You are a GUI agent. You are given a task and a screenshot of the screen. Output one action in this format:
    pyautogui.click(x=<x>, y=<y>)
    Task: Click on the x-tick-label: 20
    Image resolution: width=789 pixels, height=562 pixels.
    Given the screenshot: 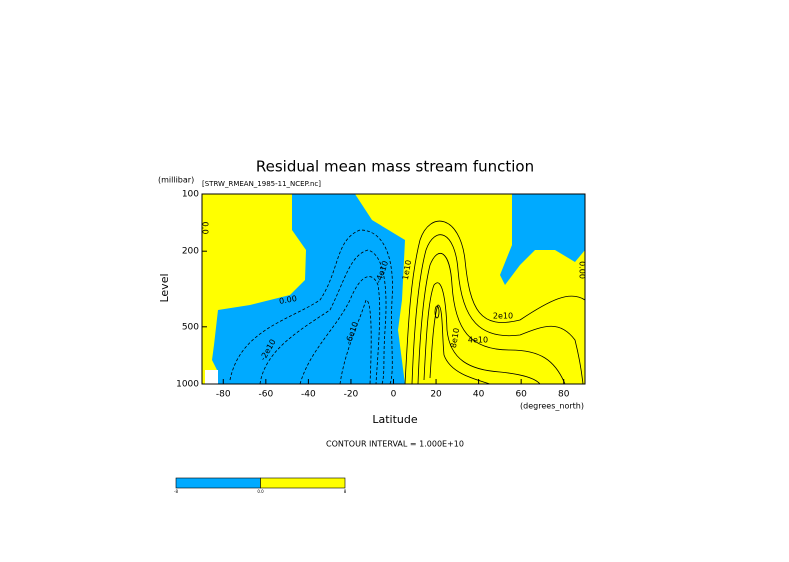 What is the action you would take?
    pyautogui.click(x=436, y=395)
    